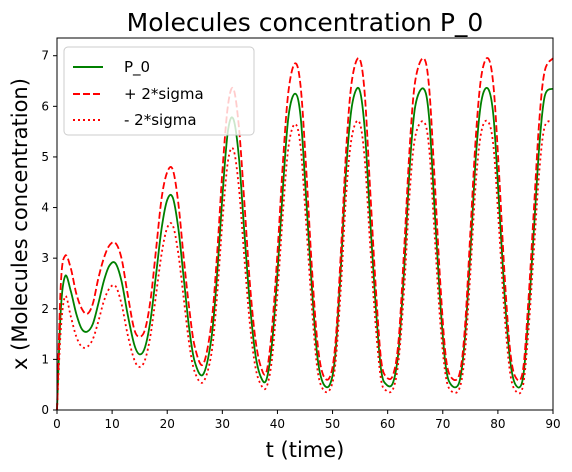 The height and width of the screenshot is (472, 572). Describe the element at coordinates (387, 424) in the screenshot. I see `x-tick-label: 60` at that location.